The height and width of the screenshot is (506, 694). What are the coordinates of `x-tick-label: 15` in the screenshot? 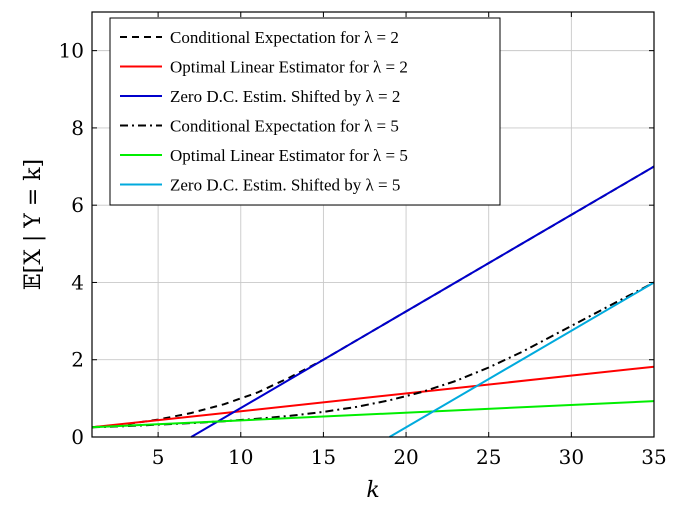 It's located at (323, 457).